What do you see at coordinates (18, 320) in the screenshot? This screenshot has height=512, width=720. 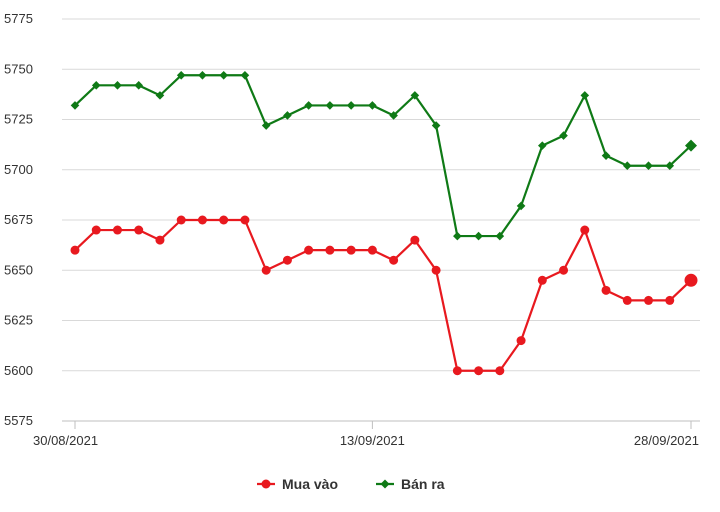 I see `y-tick-label: 5625` at bounding box center [18, 320].